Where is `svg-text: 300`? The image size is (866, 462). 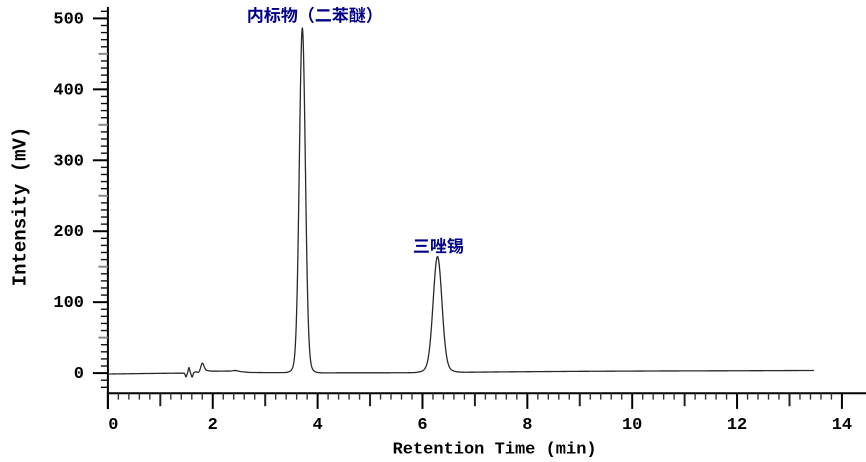 svg-text: 300 is located at coordinates (68, 161).